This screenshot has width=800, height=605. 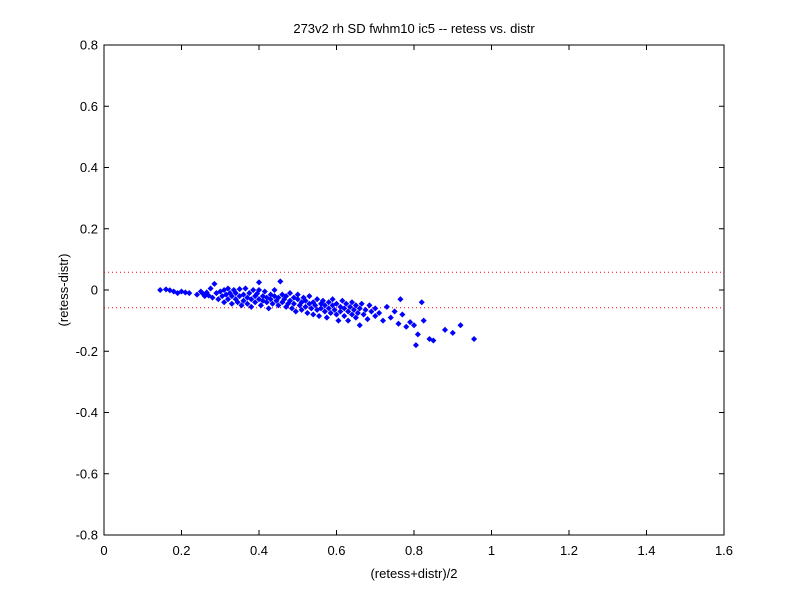 I want to click on y-tick-label: 0, so click(x=94, y=290).